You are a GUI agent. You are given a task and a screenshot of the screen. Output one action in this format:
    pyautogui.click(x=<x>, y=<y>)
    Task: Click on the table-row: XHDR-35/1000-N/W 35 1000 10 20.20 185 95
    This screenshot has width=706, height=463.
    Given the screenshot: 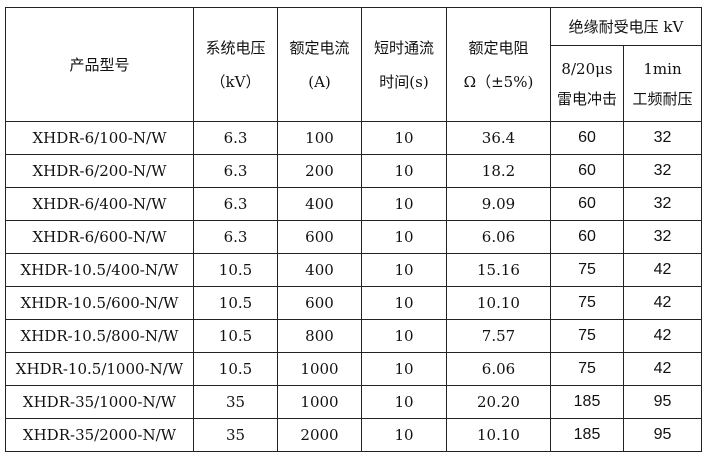 What is the action you would take?
    pyautogui.click(x=353, y=402)
    